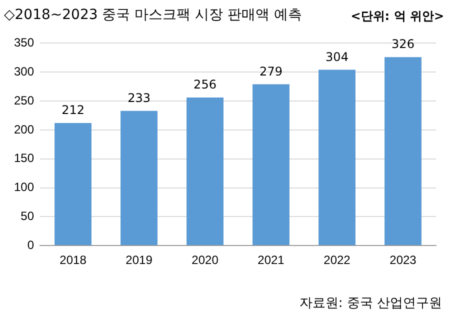 The width and height of the screenshot is (450, 321). What do you see at coordinates (24, 158) in the screenshot?
I see `y-tick-label: 150` at bounding box center [24, 158].